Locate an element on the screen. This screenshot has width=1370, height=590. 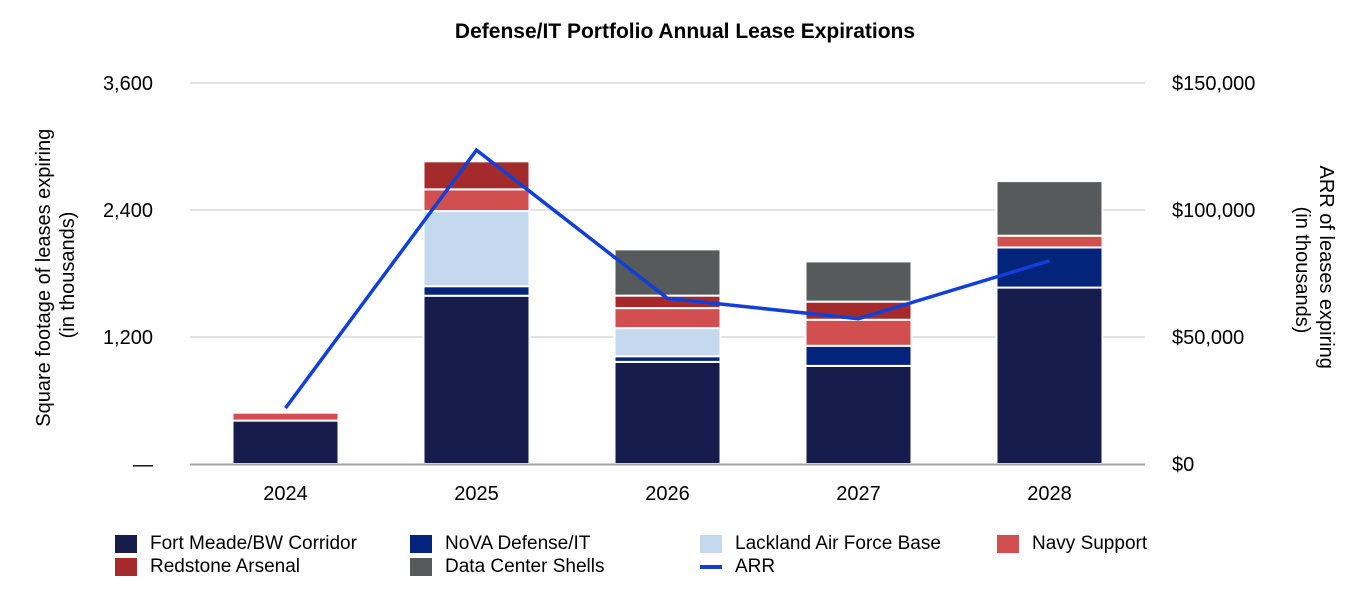
bar-segment-data-center-shells-2026 is located at coordinates (667, 272).